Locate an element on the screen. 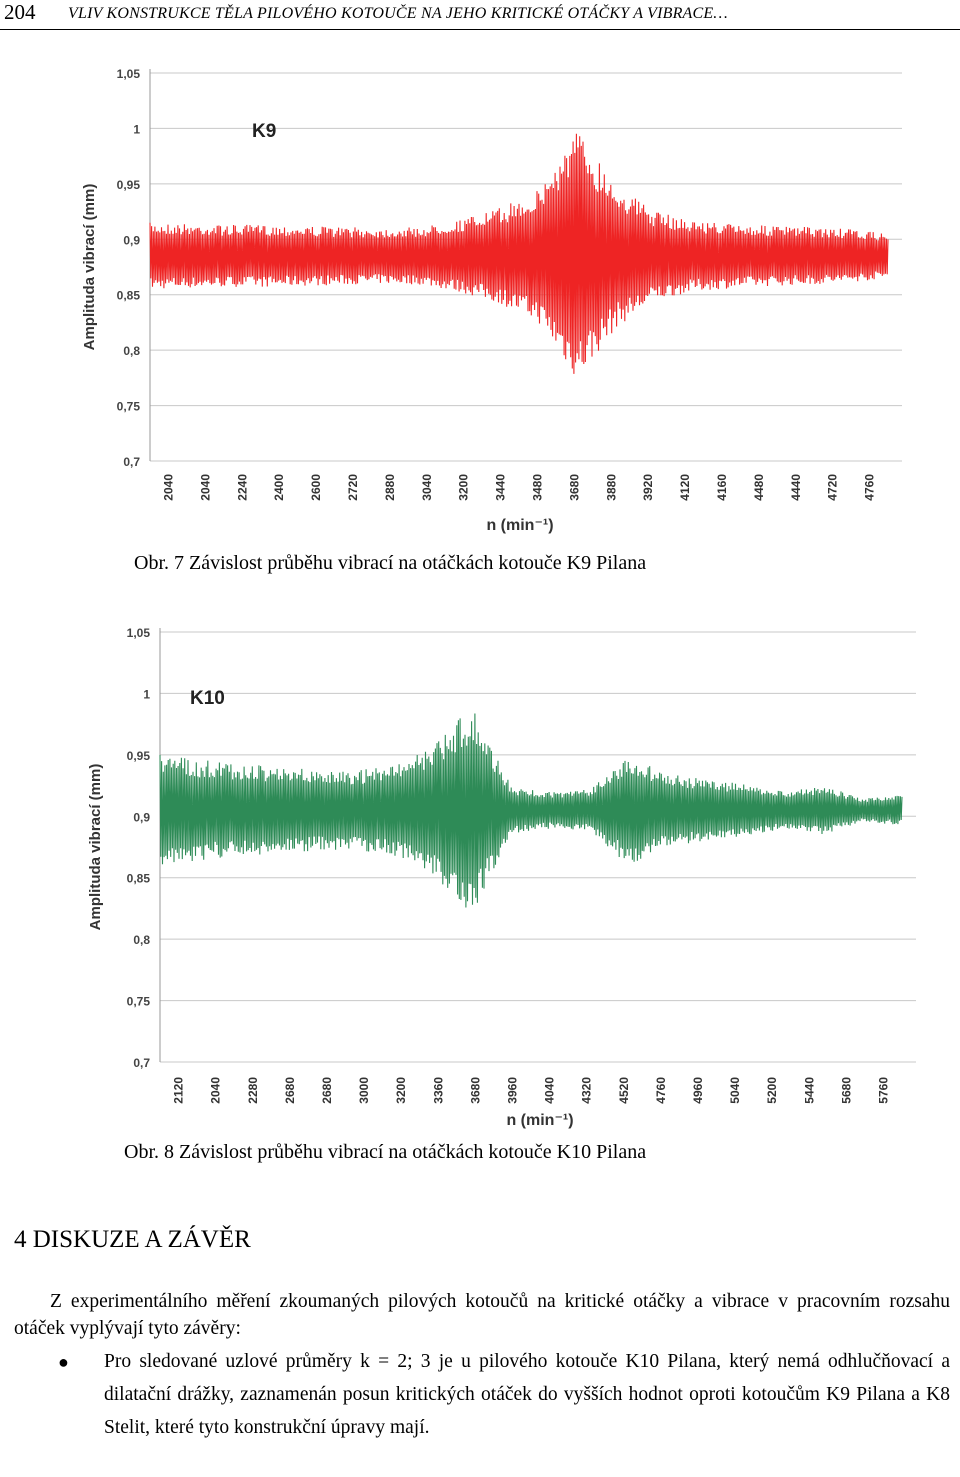 This screenshot has width=960, height=1477. x-tick-label: 4040 is located at coordinates (550, 1090).